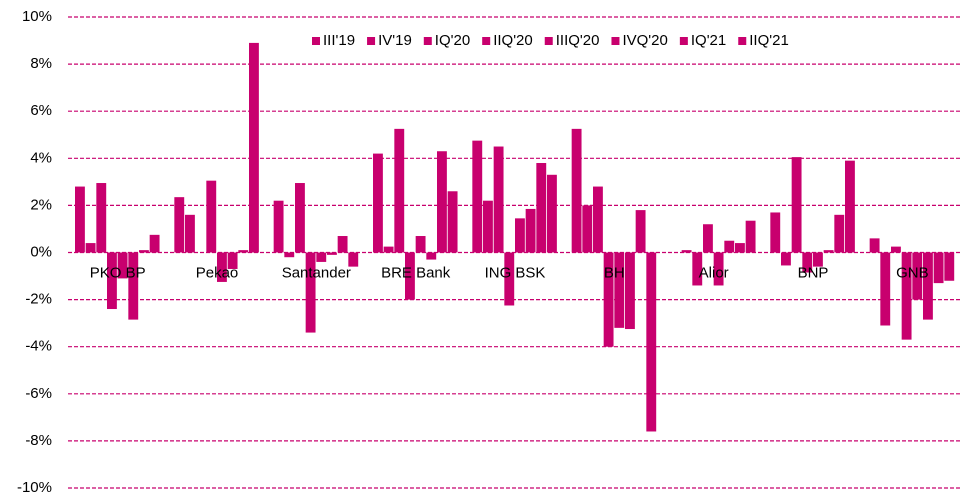 This screenshot has height=498, width=965. Describe the element at coordinates (34, 487) in the screenshot. I see `y-tick-label: -10%` at that location.